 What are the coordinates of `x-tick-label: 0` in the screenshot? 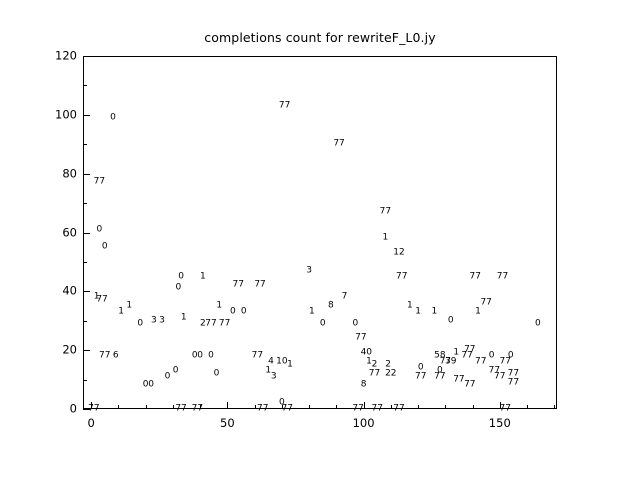 It's located at (91, 423).